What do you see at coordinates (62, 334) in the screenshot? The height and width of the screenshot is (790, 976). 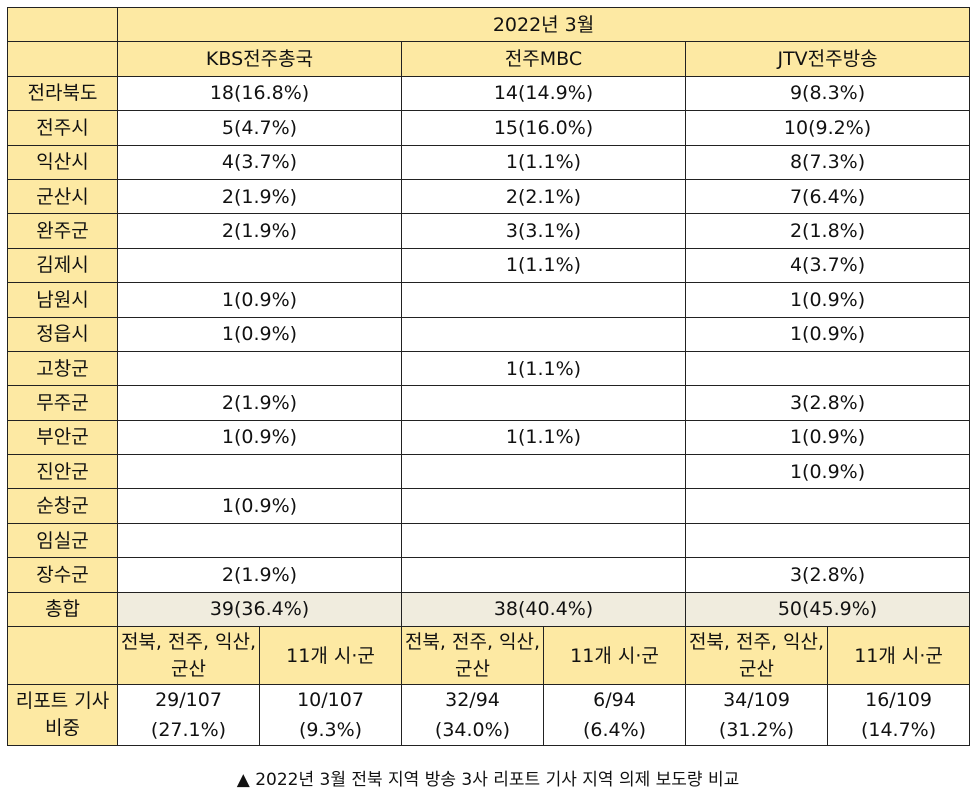 I see `region-label: 정읍시` at bounding box center [62, 334].